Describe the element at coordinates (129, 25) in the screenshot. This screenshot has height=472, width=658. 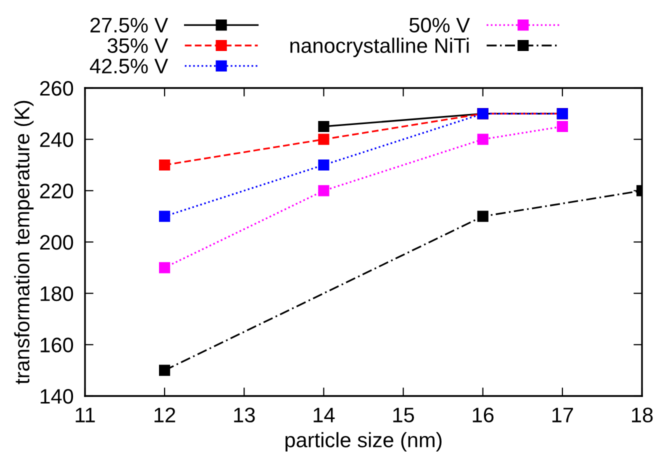
I see `legend-label: 27.5% V` at that location.